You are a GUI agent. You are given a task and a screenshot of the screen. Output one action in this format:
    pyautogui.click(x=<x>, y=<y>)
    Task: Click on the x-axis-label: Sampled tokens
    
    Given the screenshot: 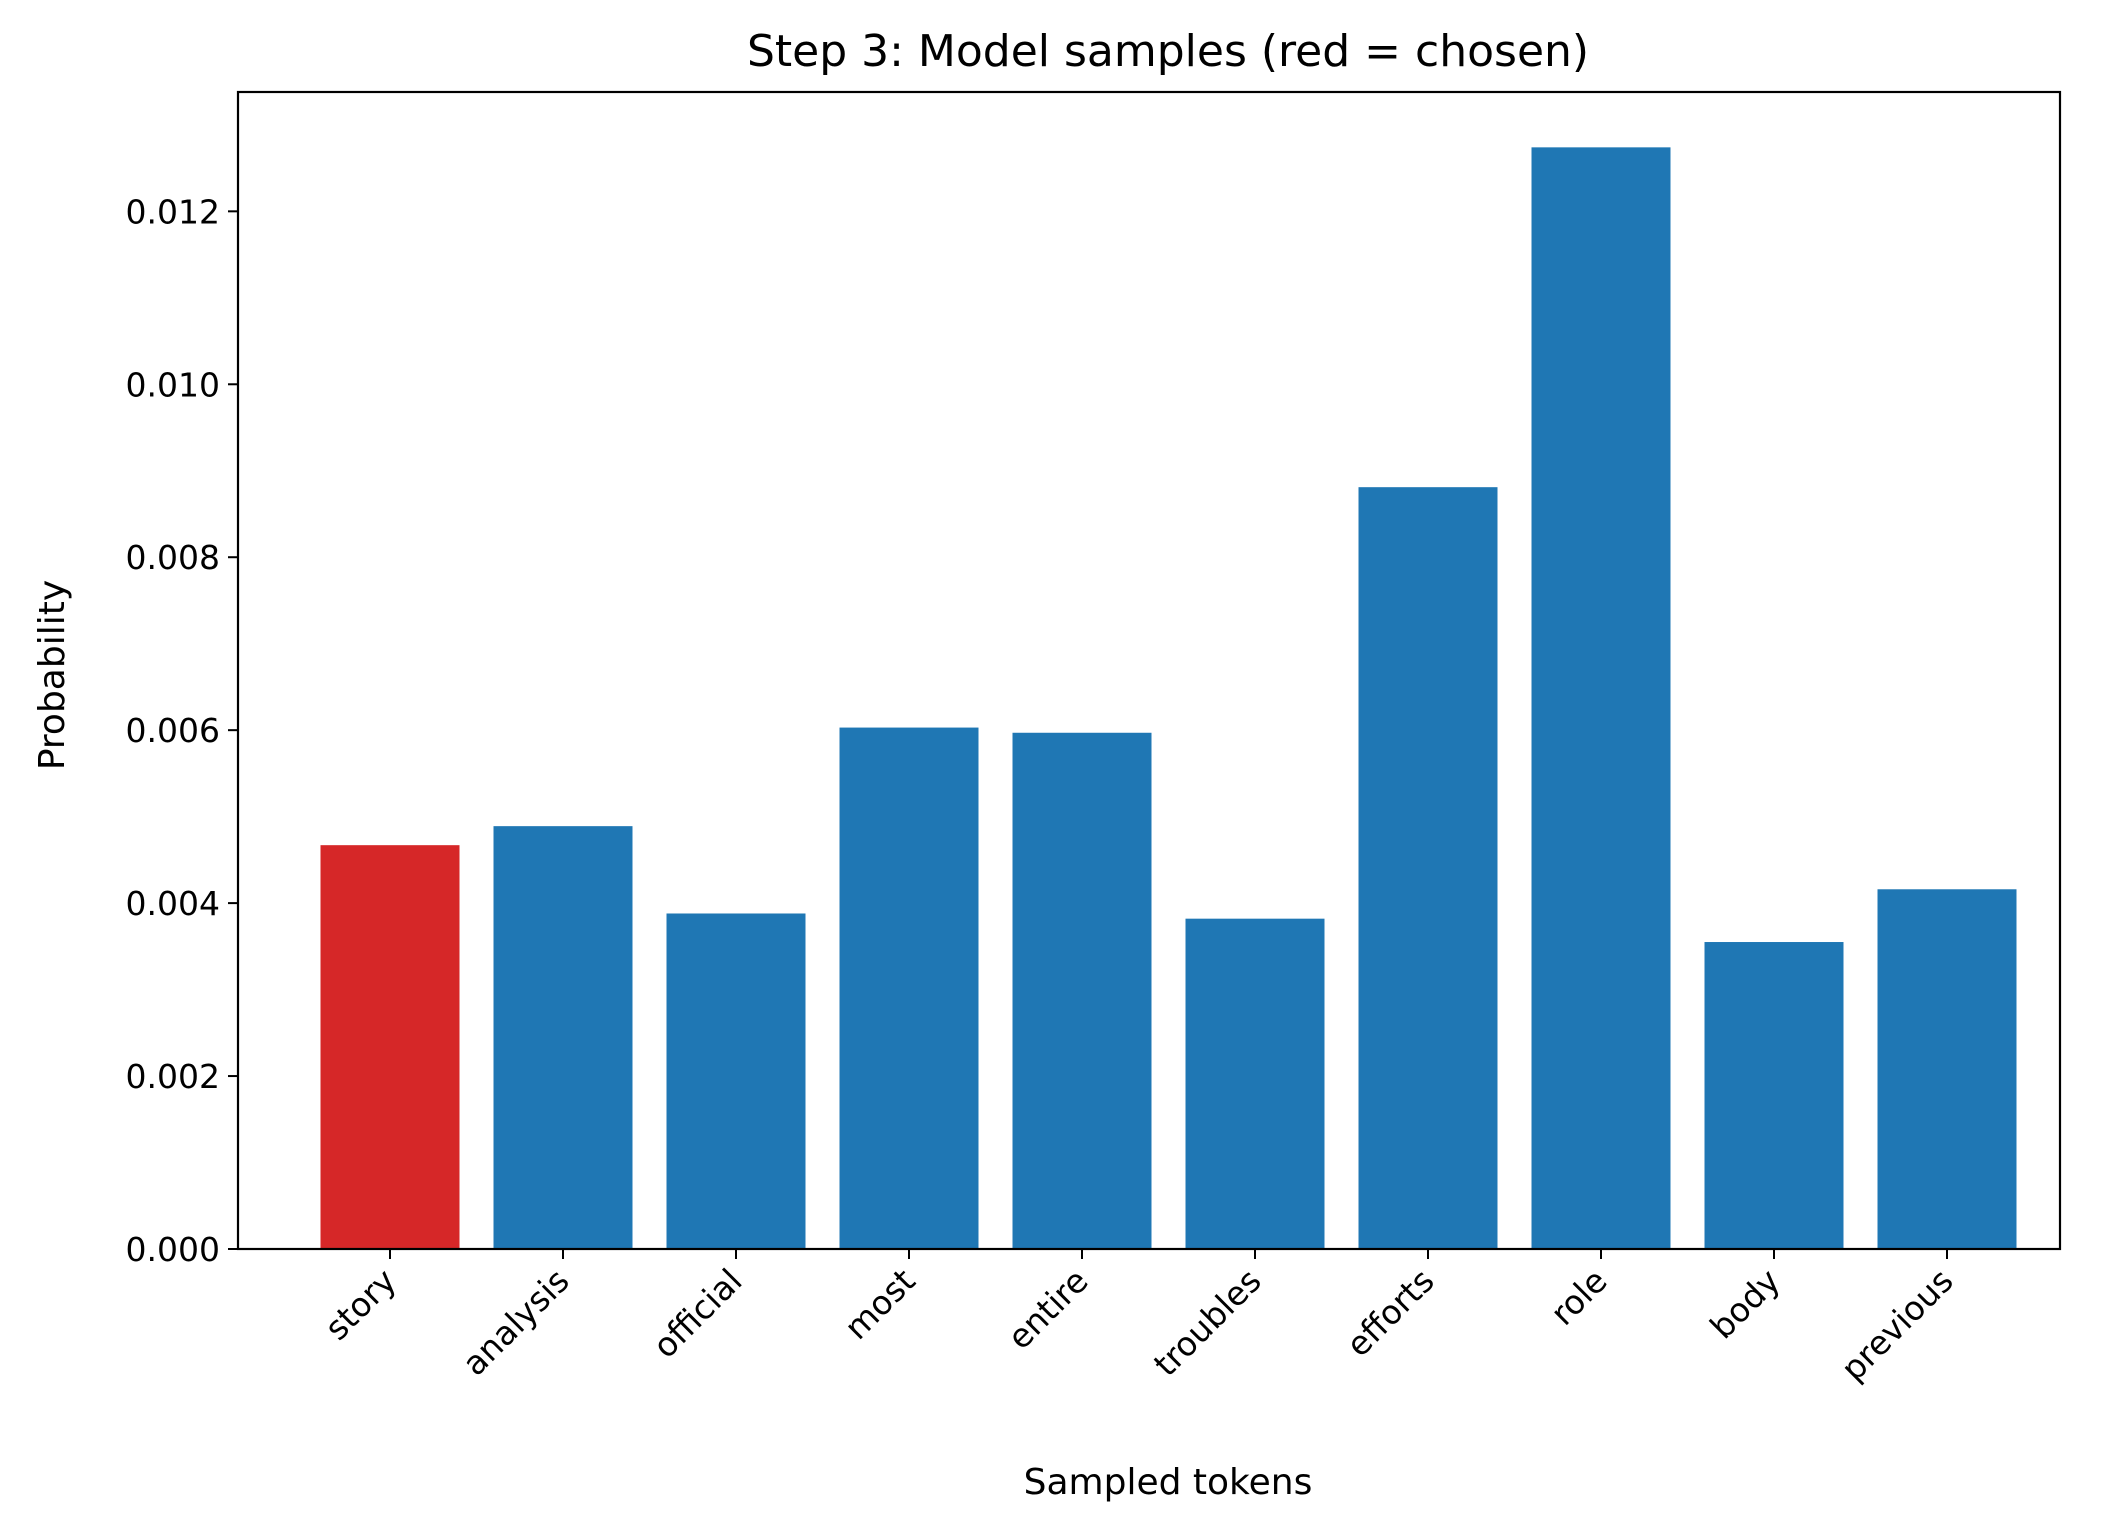 What is the action you would take?
    pyautogui.click(x=1168, y=1482)
    